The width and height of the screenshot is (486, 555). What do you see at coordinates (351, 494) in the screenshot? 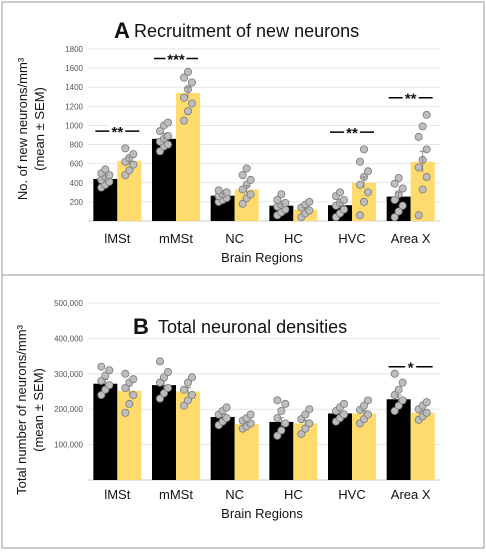
I see `panel-b-category-label: HVC` at bounding box center [351, 494].